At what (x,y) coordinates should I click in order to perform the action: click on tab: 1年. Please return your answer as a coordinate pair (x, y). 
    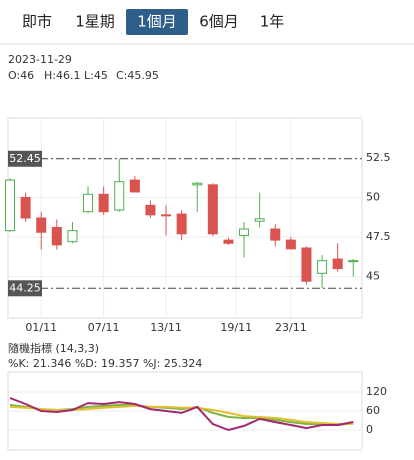
    Looking at the image, I should click on (272, 22).